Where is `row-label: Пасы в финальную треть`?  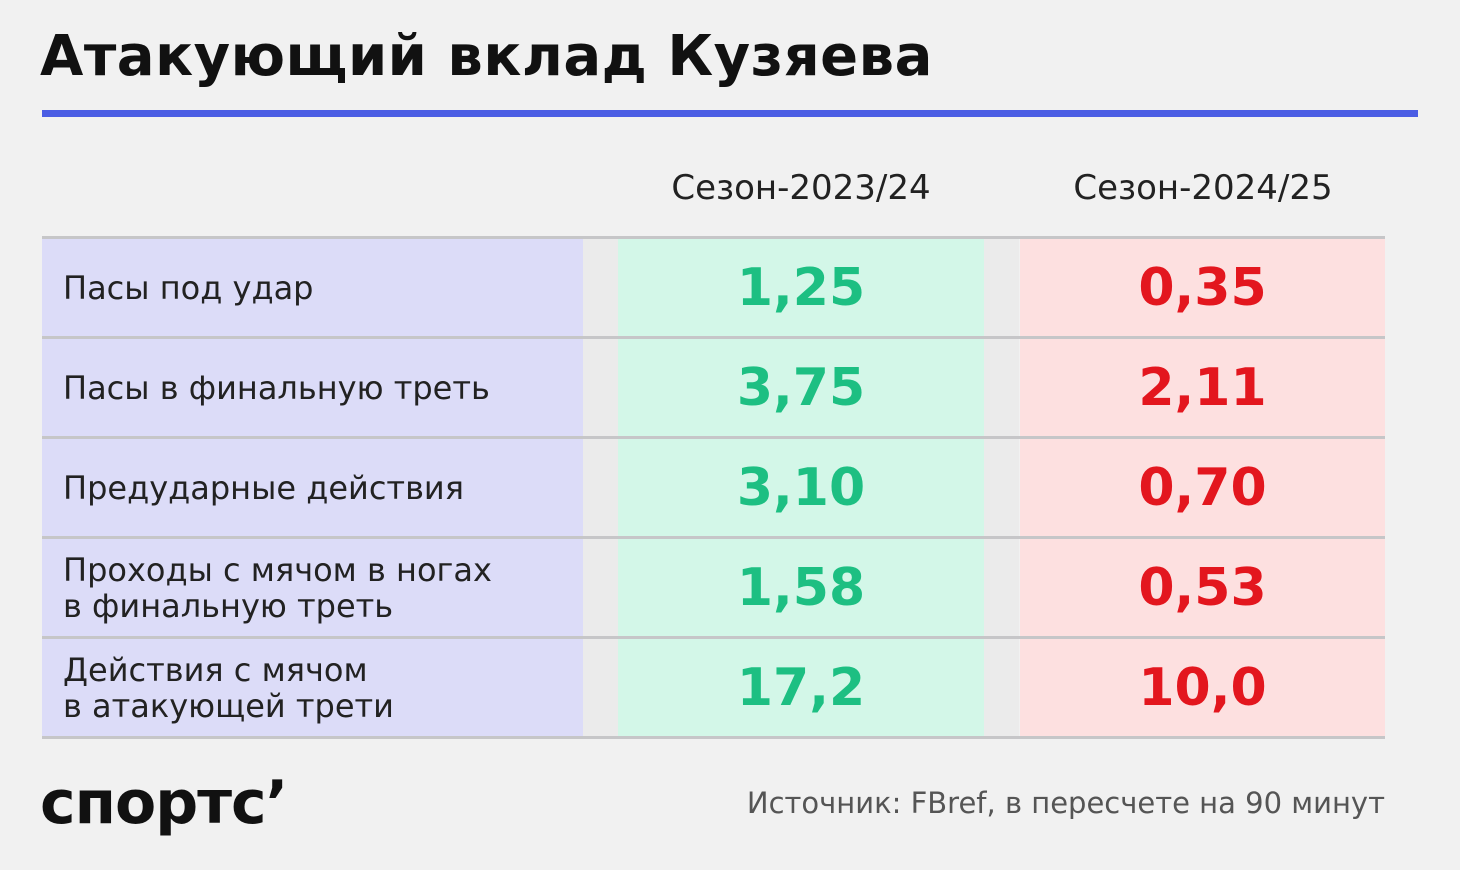
row-label: Пасы в финальную треть is located at coordinates (312, 387).